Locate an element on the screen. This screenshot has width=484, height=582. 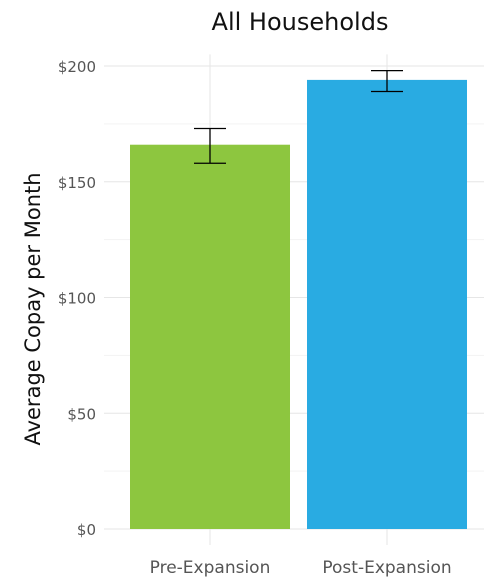
y-tick-label: $150 is located at coordinates (77, 183).